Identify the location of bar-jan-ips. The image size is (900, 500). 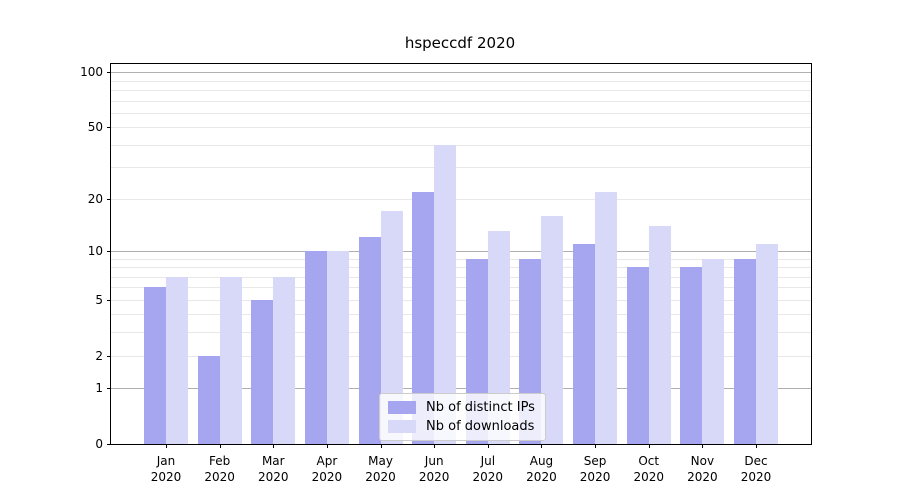
(155, 365).